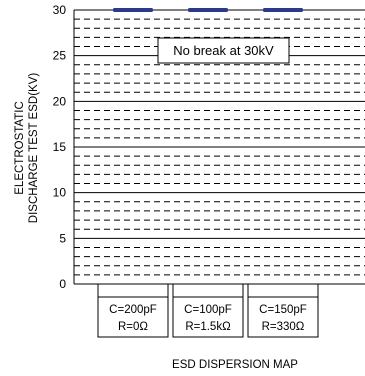  What do you see at coordinates (20, 148) in the screenshot?
I see `y-axis-label-line1: ELECTROSTATIC` at bounding box center [20, 148].